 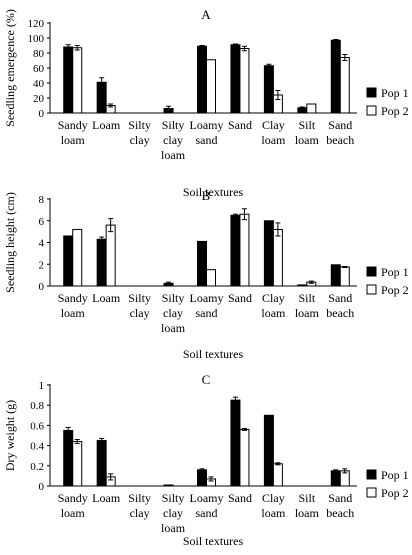 What do you see at coordinates (42, 265) in the screenshot?
I see `y-tick-label: 2` at bounding box center [42, 265].